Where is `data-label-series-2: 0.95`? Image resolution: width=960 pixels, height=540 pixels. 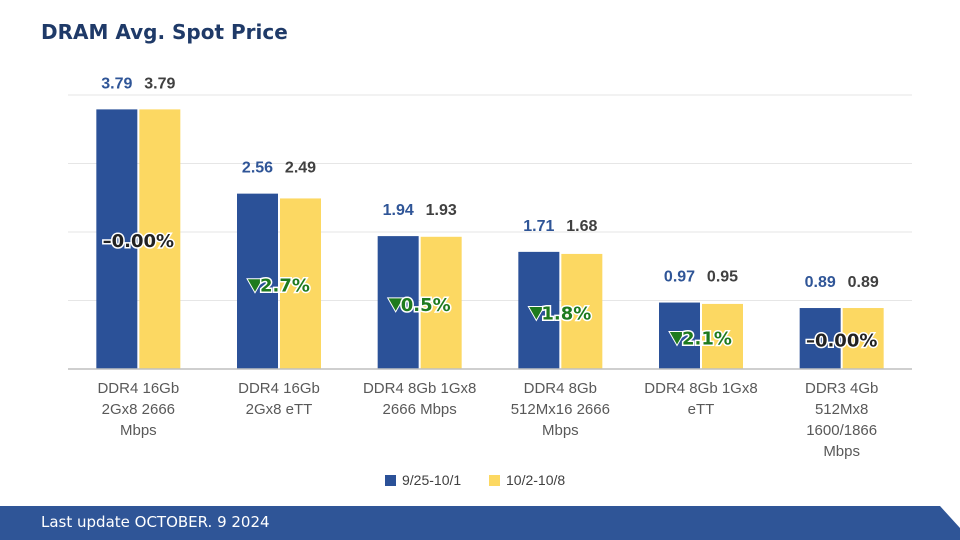
data-label-series-2: 0.95 is located at coordinates (722, 277).